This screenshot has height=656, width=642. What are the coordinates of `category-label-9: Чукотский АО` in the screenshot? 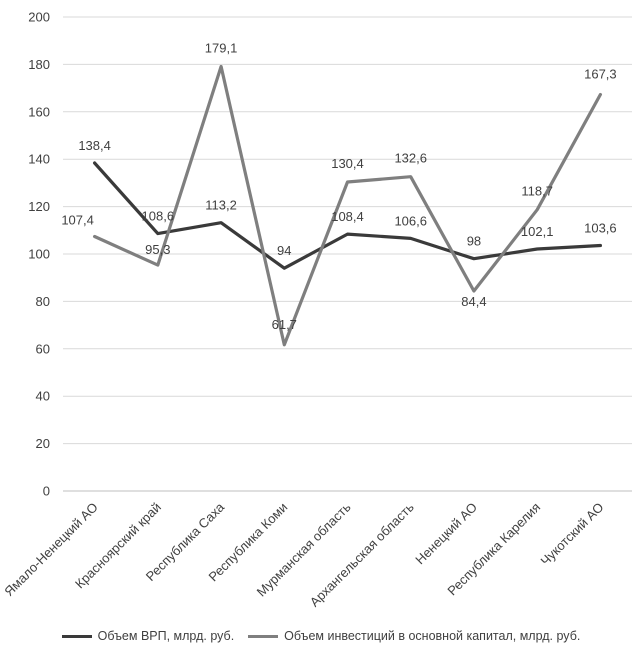 It's located at (572, 534).